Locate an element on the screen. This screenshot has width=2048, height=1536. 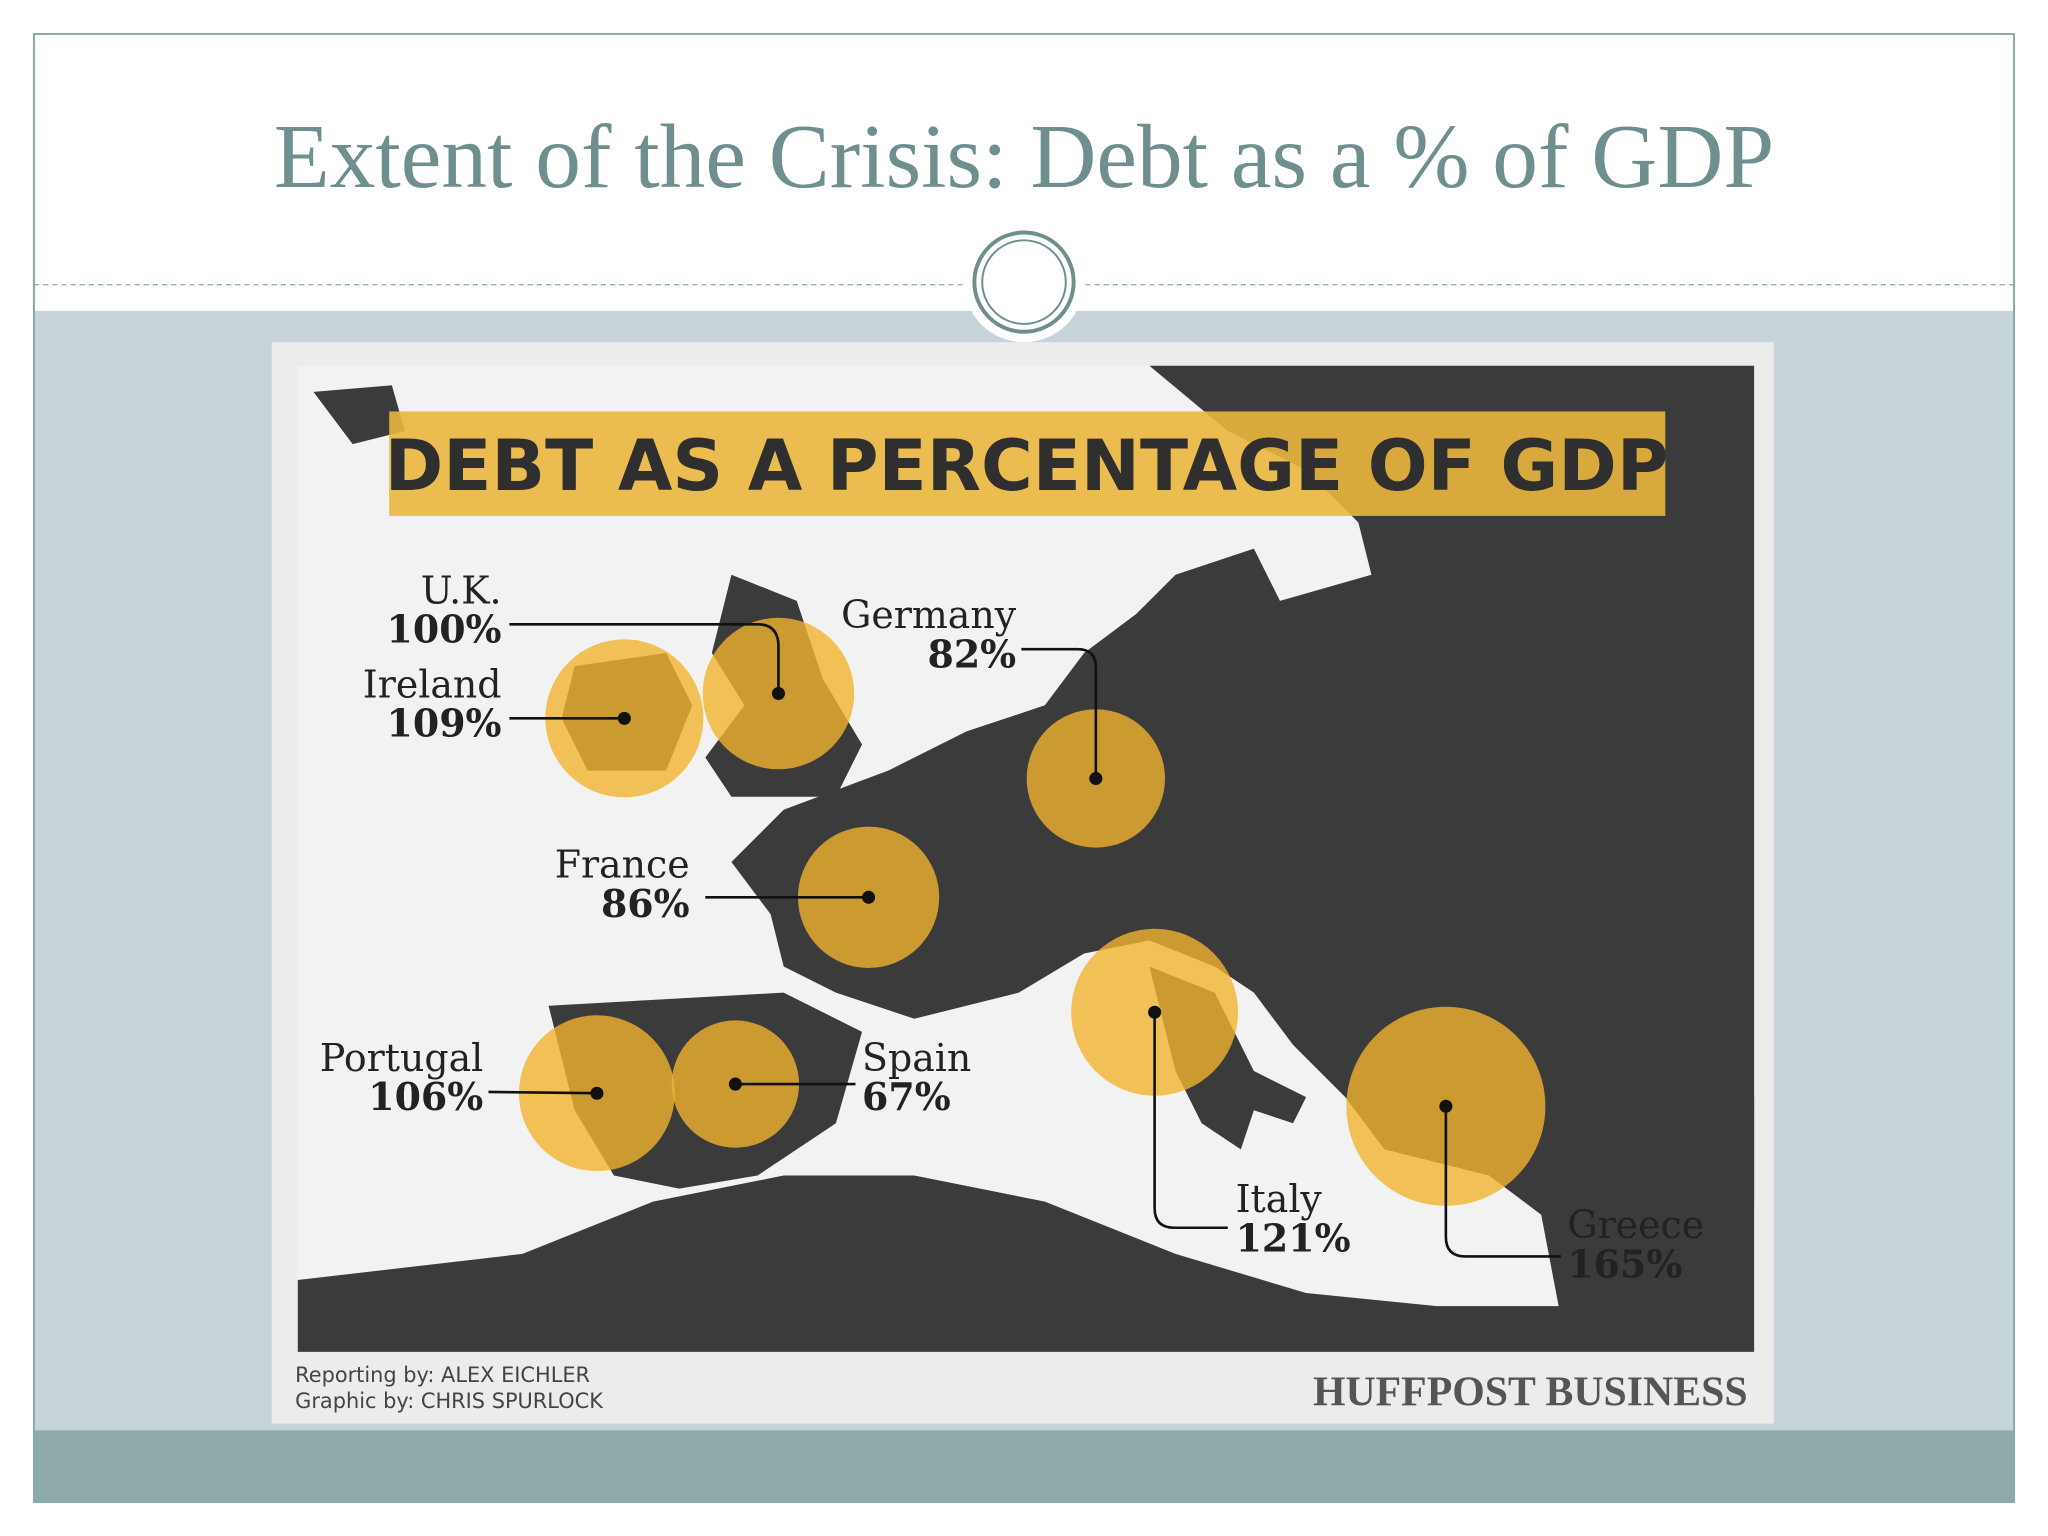
slide-title: Extent of the Crisis: Debt as a % of GDP is located at coordinates (1024, 156).